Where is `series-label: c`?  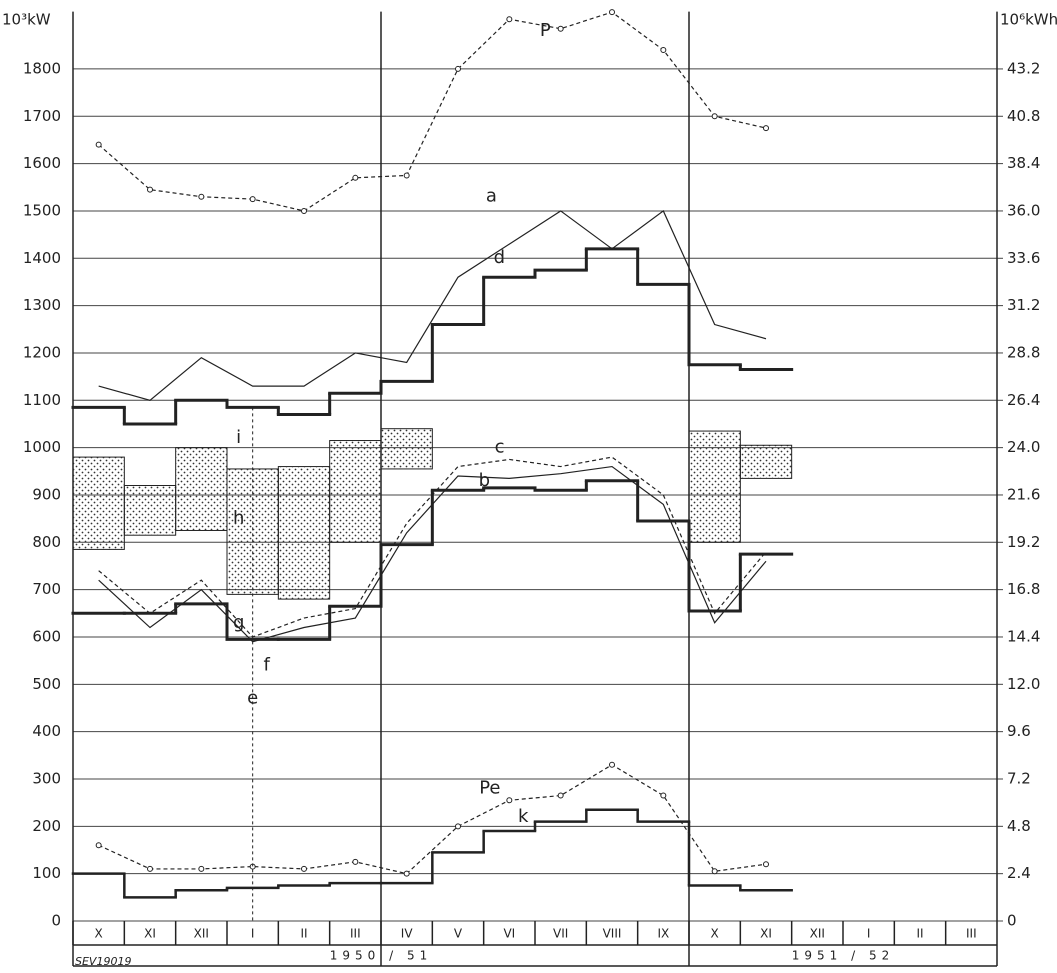 series-label: c is located at coordinates (500, 447).